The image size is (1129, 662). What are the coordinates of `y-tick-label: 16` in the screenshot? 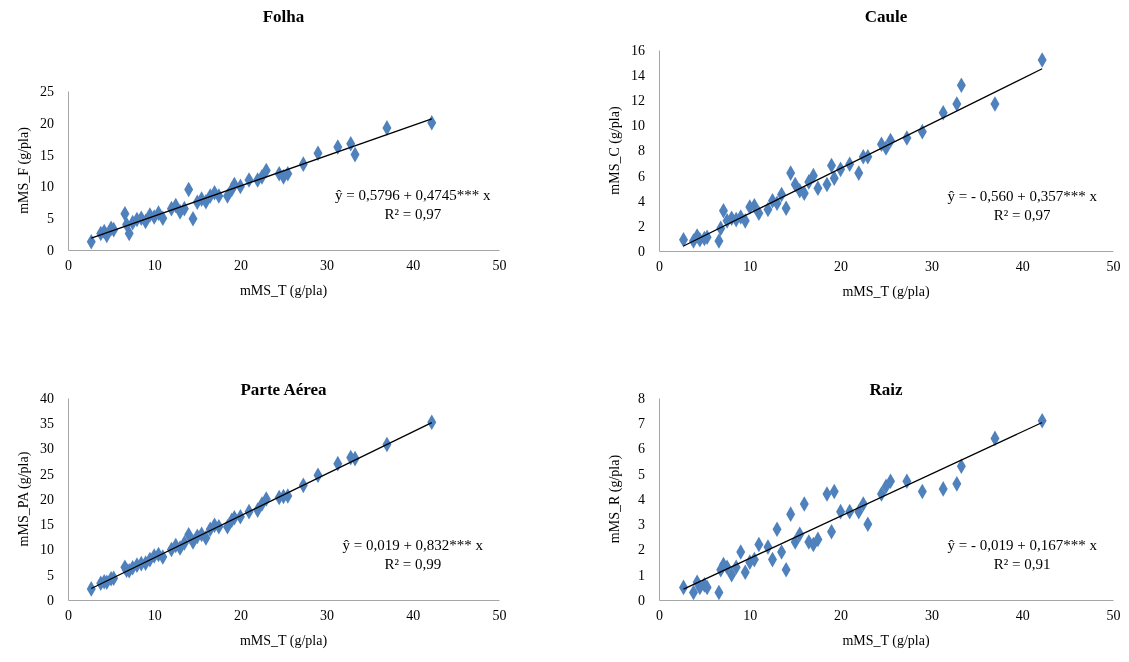 It's located at (638, 50).